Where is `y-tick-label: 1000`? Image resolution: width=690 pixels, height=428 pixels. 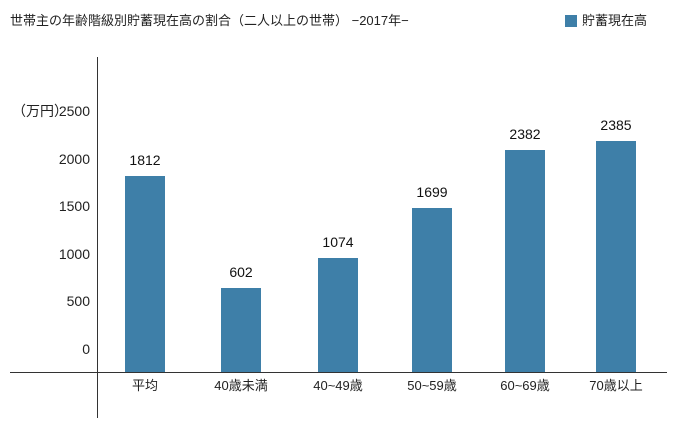
y-tick-label: 1000 is located at coordinates (74, 253).